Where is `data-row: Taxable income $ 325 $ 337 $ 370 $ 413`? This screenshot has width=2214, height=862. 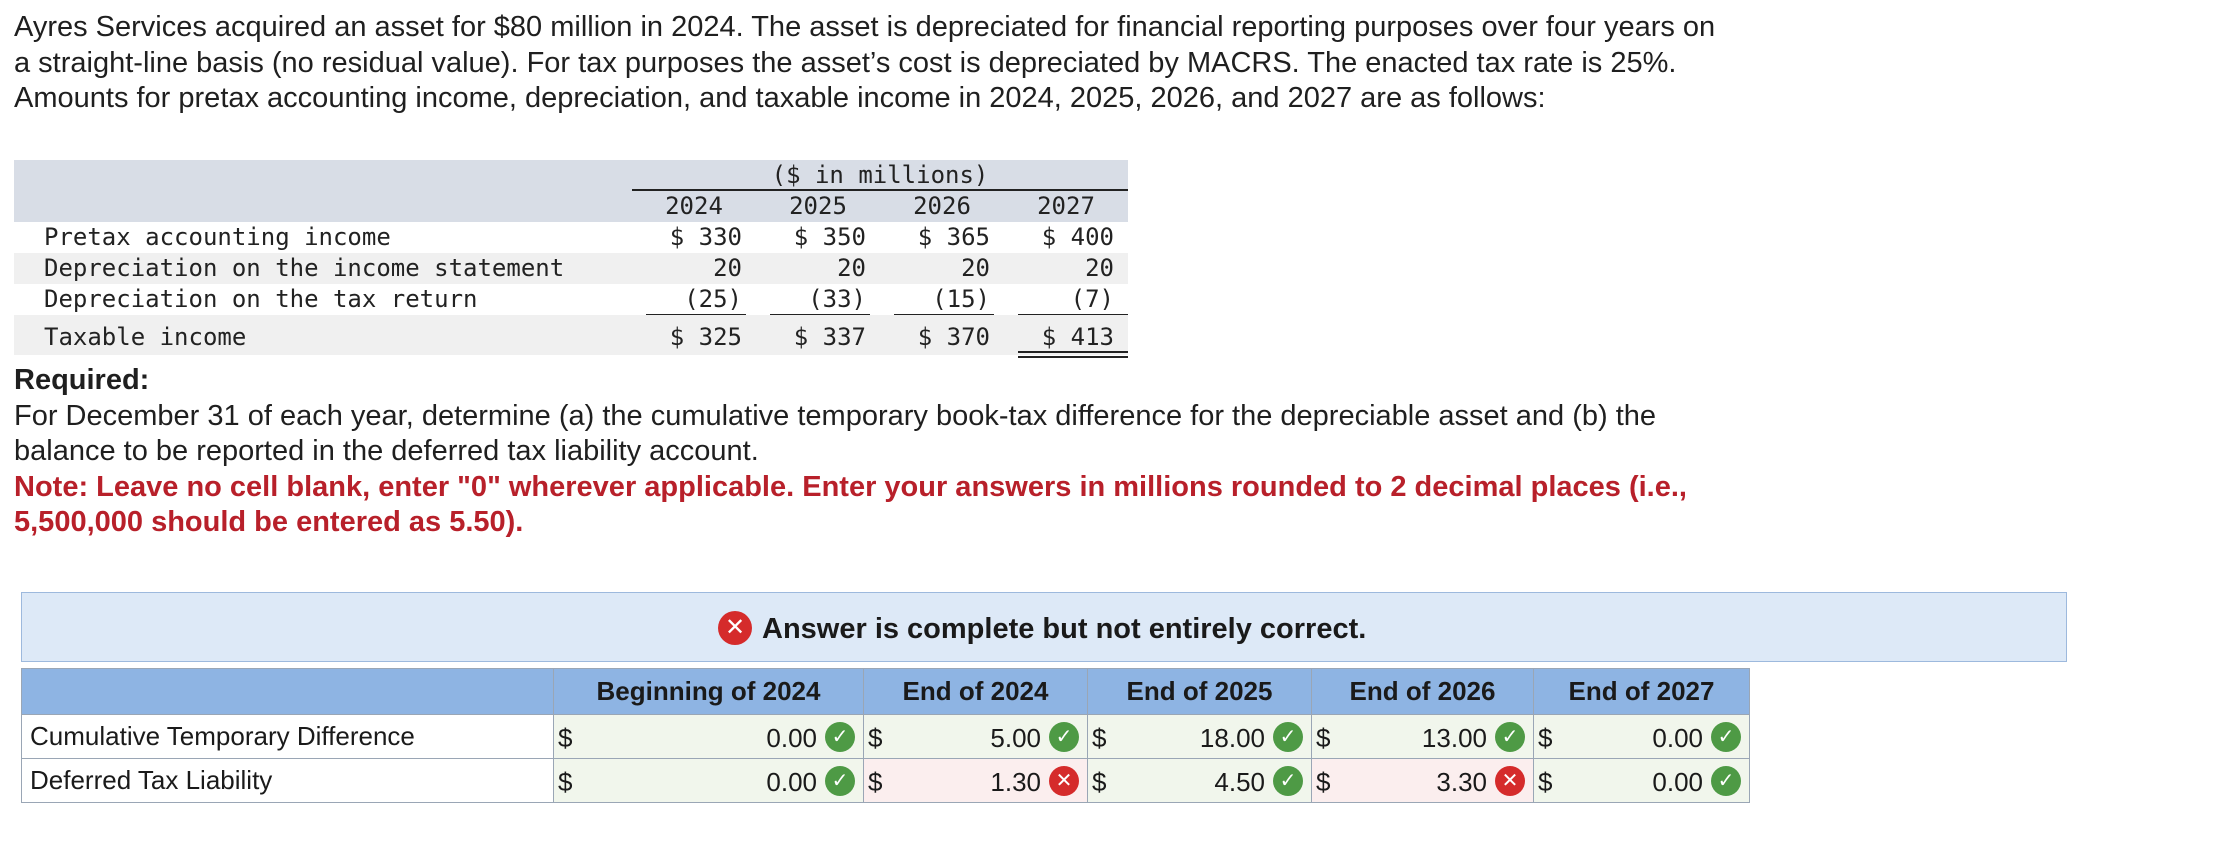 data-row: Taxable income $ 325 $ 337 $ 370 $ 413 is located at coordinates (571, 336).